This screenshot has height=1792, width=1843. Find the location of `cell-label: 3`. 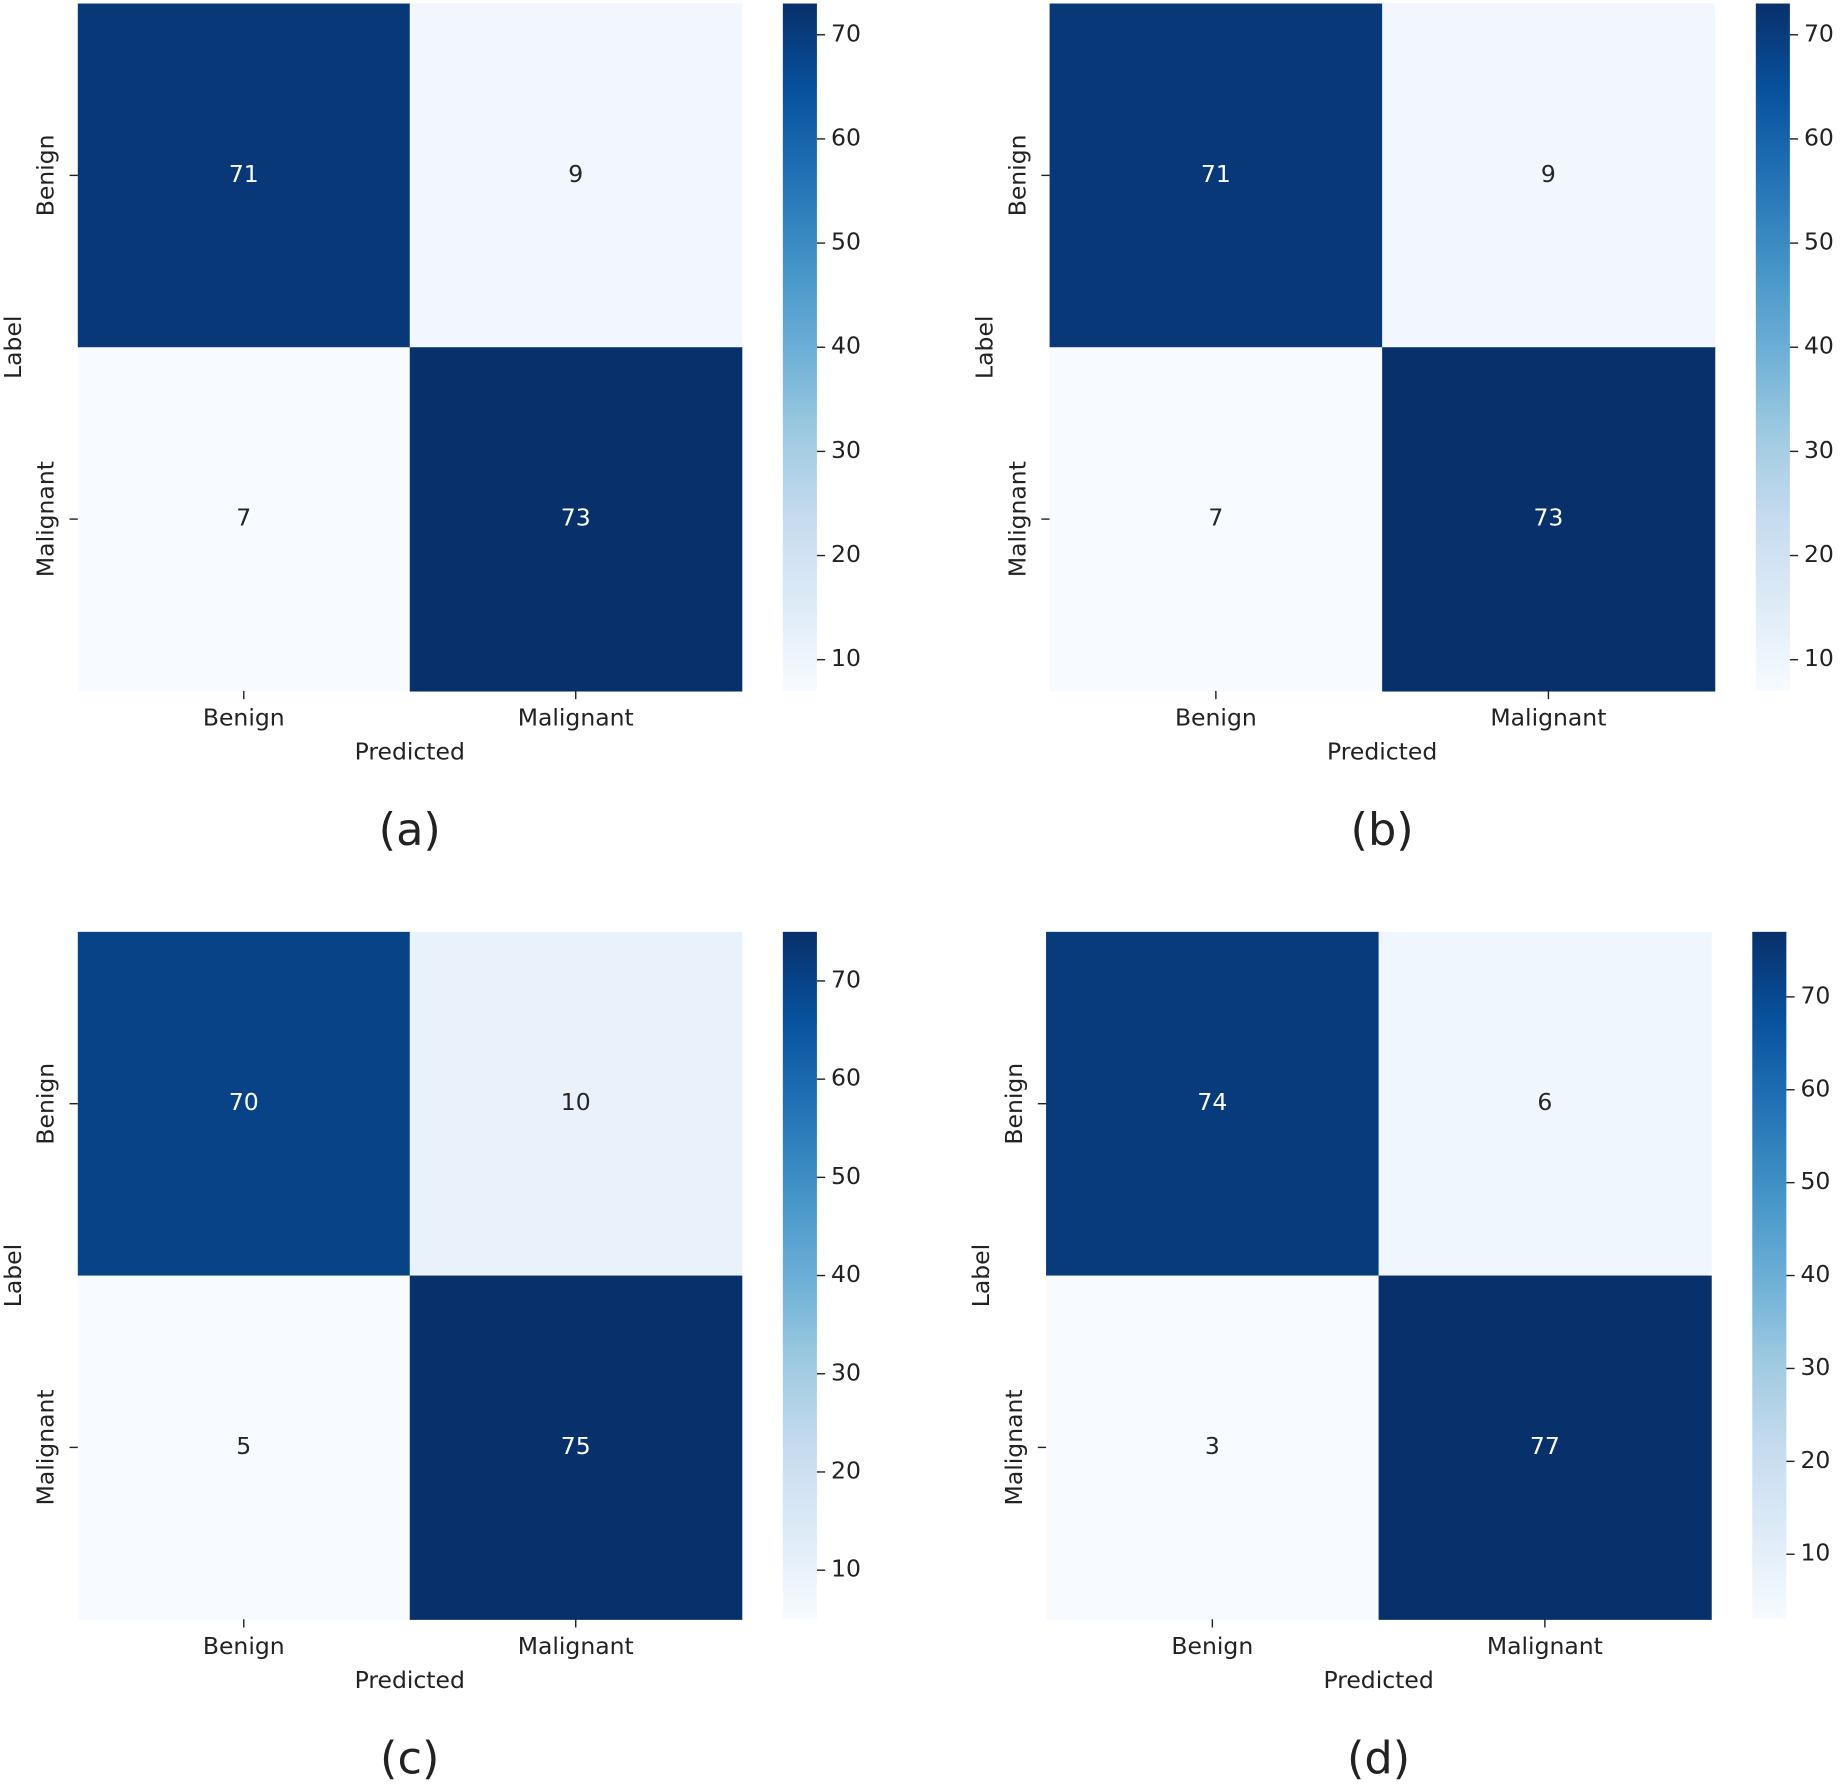

cell-label: 3 is located at coordinates (1212, 1446).